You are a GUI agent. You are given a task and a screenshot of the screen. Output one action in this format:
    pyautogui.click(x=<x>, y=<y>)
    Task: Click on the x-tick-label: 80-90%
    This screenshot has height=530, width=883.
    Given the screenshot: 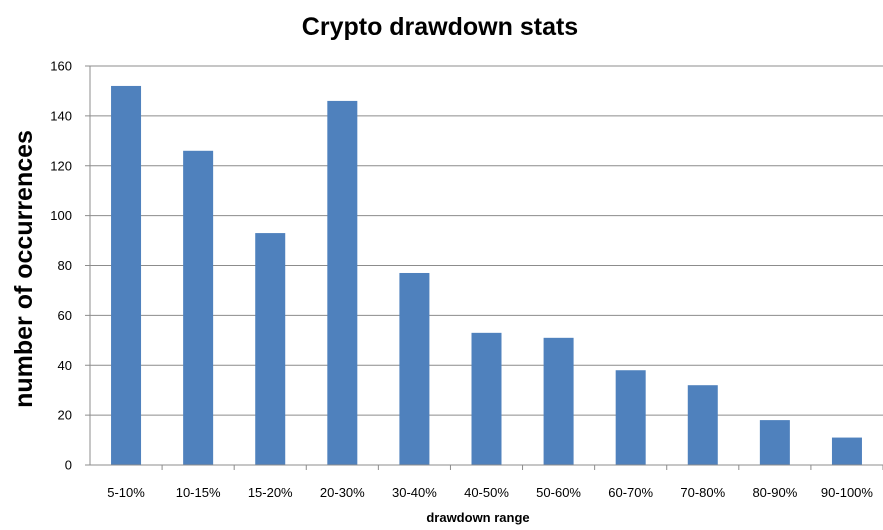 What is the action you would take?
    pyautogui.click(x=774, y=492)
    